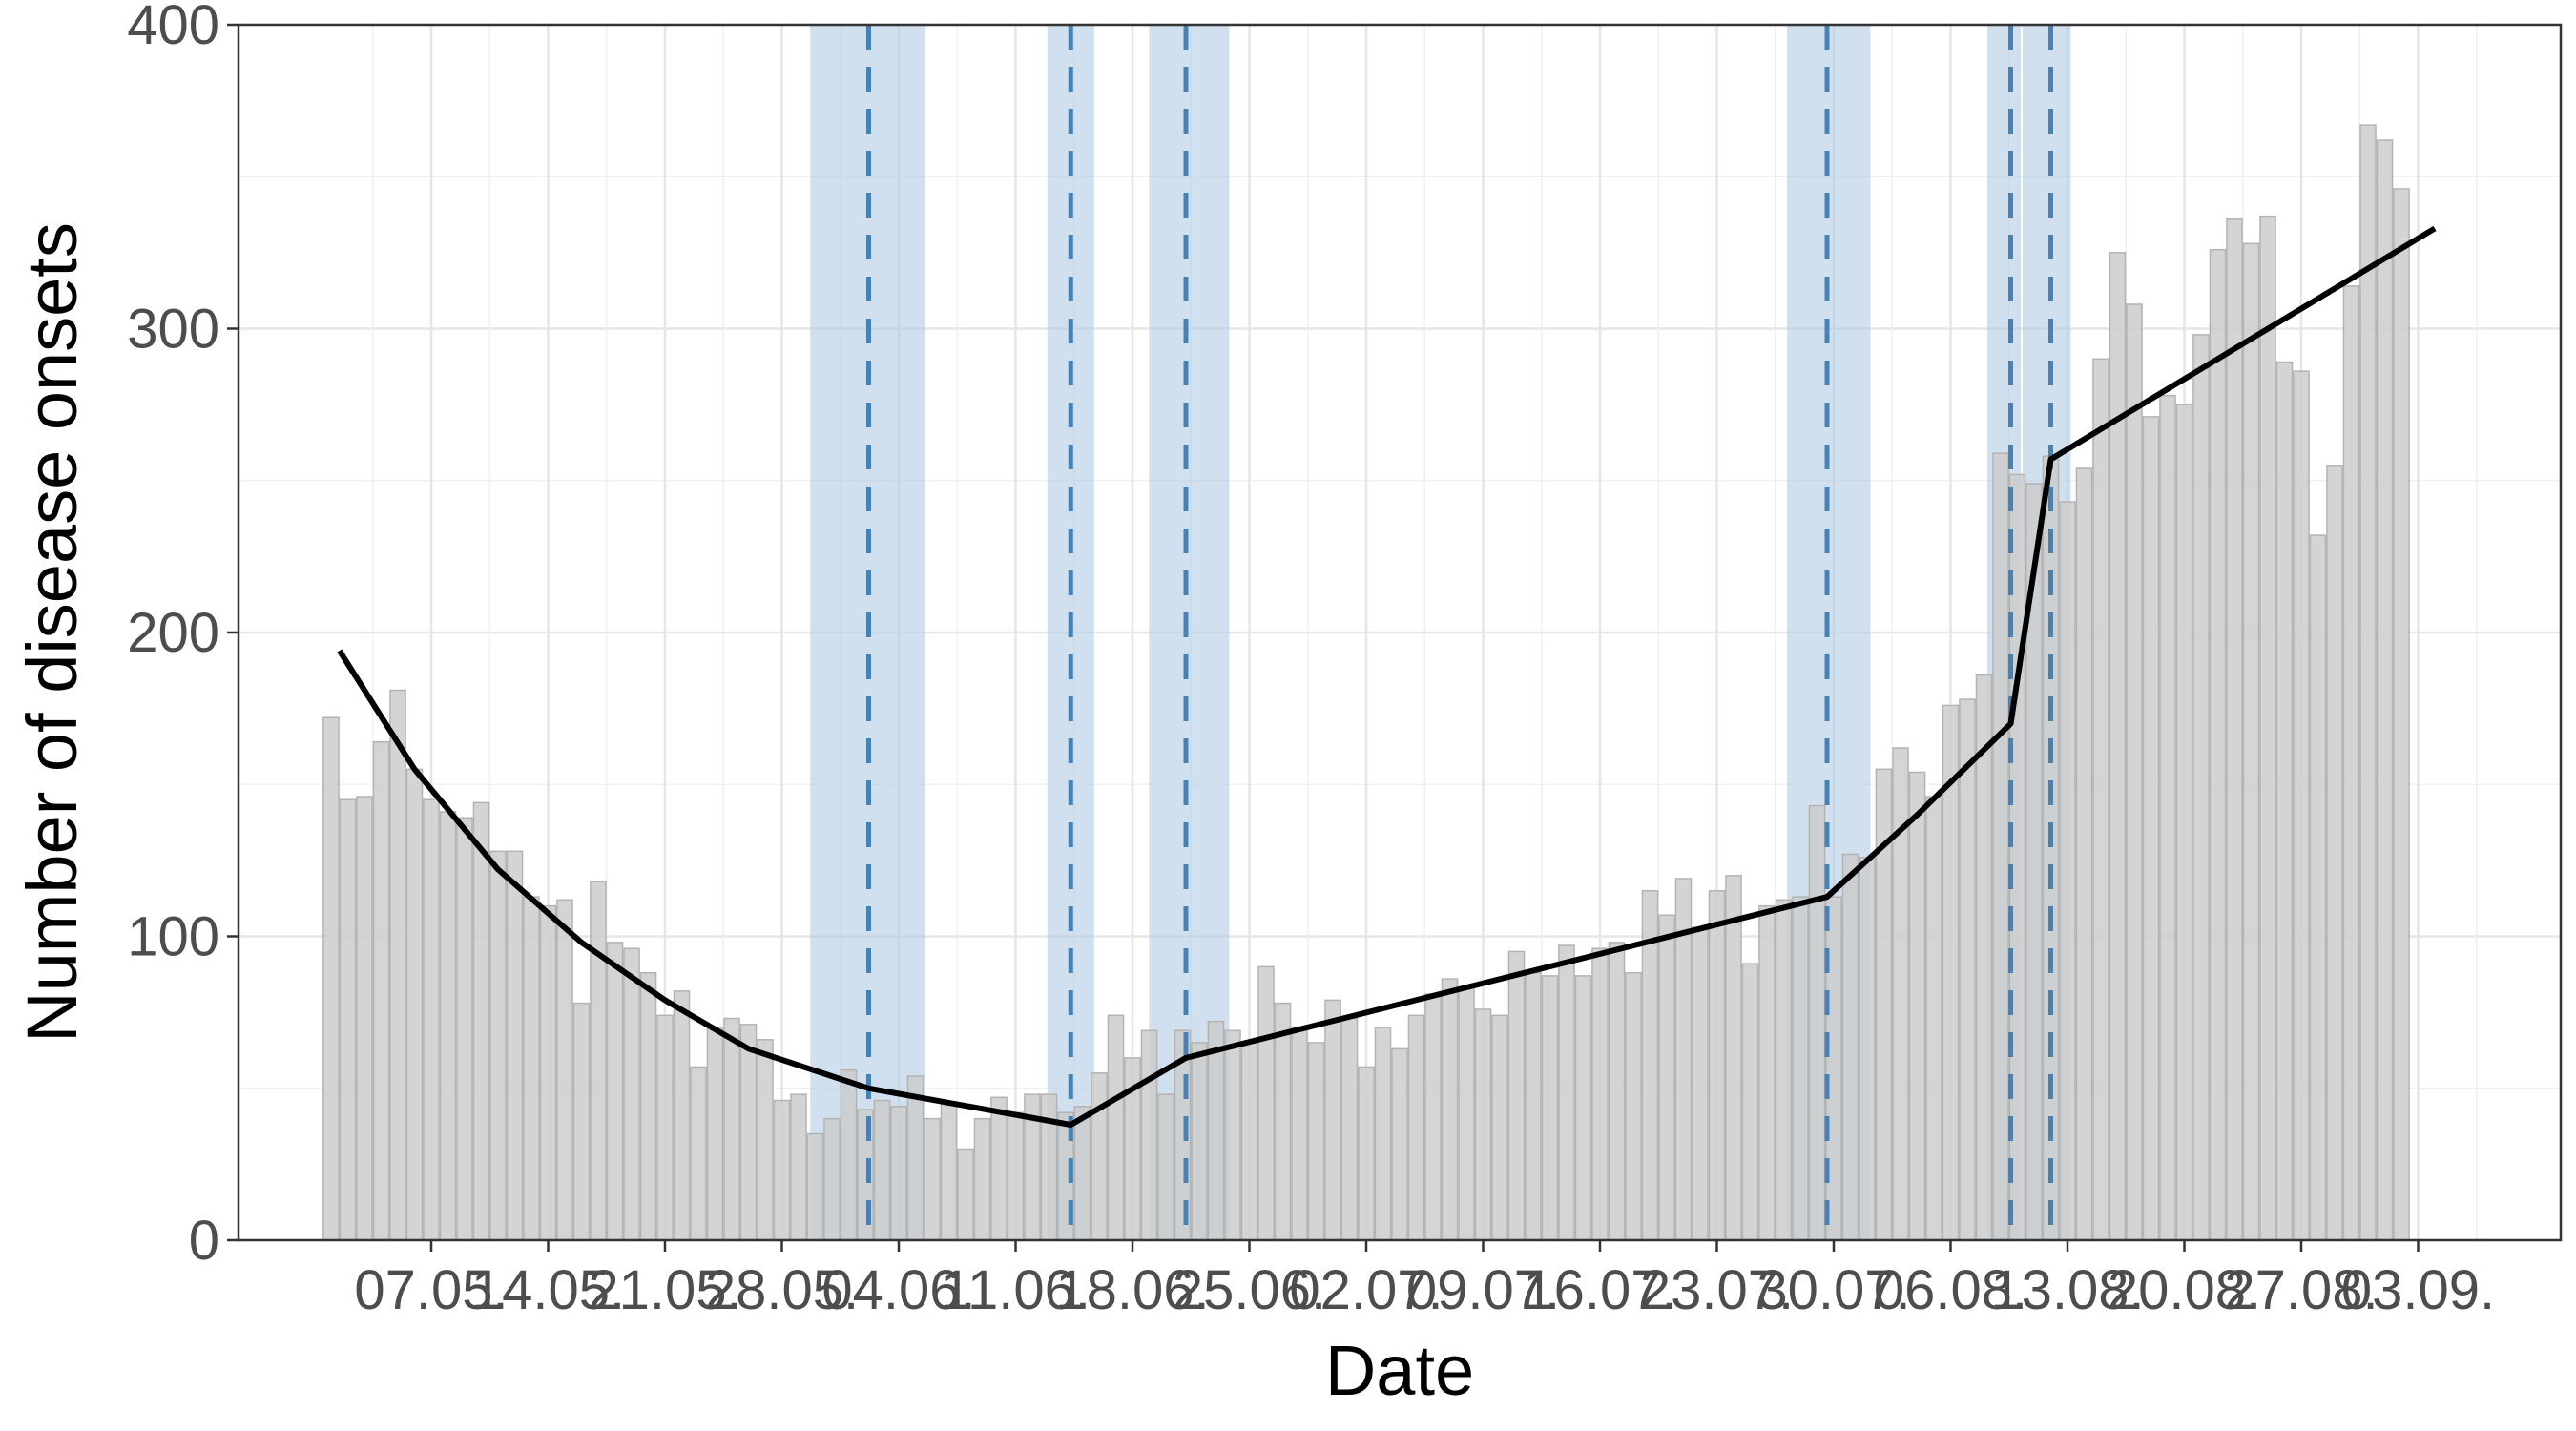 The image size is (2576, 1431). Describe the element at coordinates (2184, 1290) in the screenshot. I see `x-tick-label: 20.08.` at that location.